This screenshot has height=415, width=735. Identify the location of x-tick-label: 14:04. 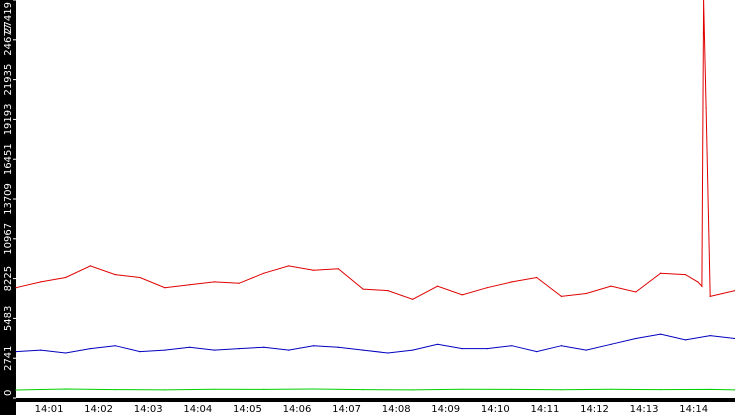
(197, 409).